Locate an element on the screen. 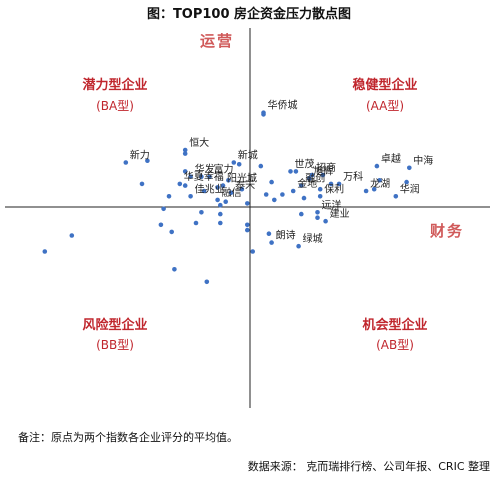 Image resolution: width=498 pixels, height=478 pixels. quadrant-aa-name: 稳健型企业 is located at coordinates (385, 85).